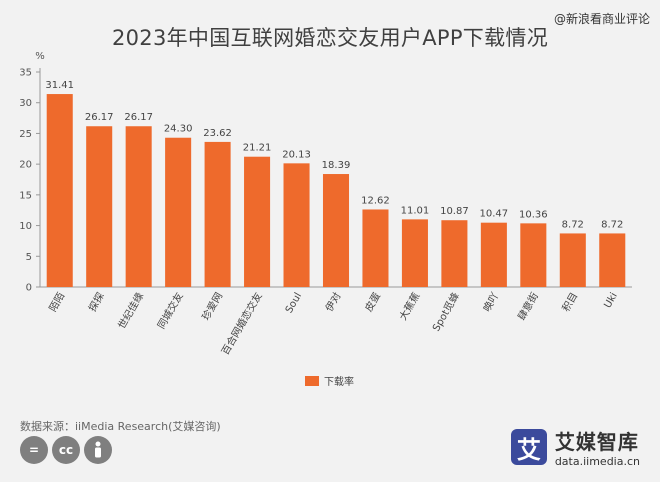 The image size is (660, 482). I want to click on x-tick-label: 陌陌, so click(57, 302).